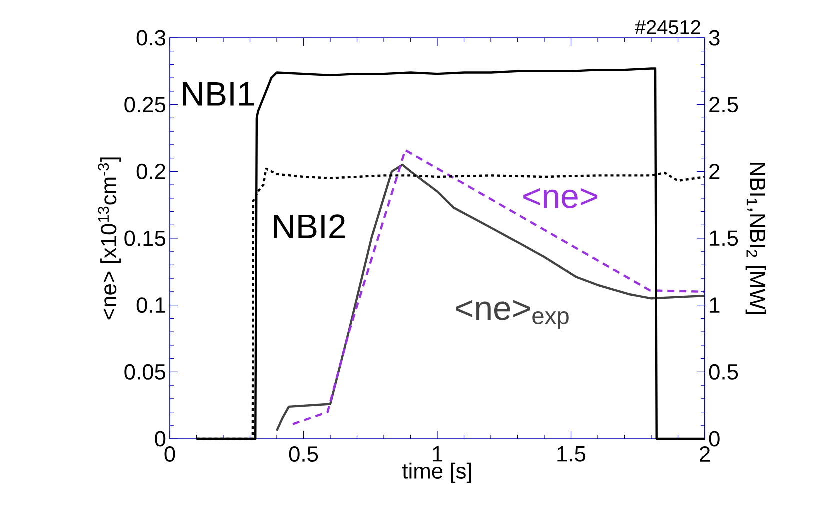 The height and width of the screenshot is (513, 830). I want to click on text: #24512, so click(667, 27).